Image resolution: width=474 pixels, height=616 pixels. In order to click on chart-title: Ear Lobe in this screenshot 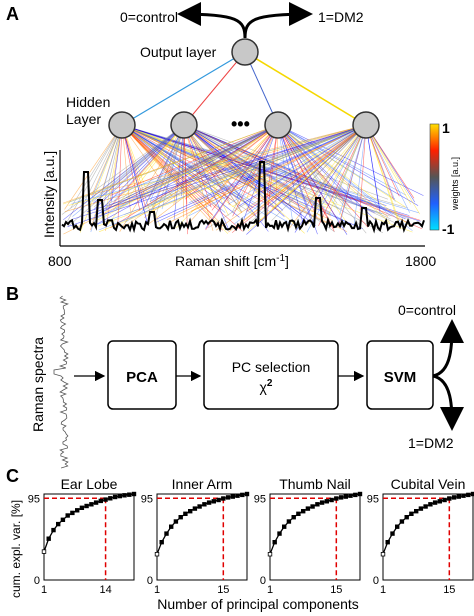, I will do `click(89, 484)`.